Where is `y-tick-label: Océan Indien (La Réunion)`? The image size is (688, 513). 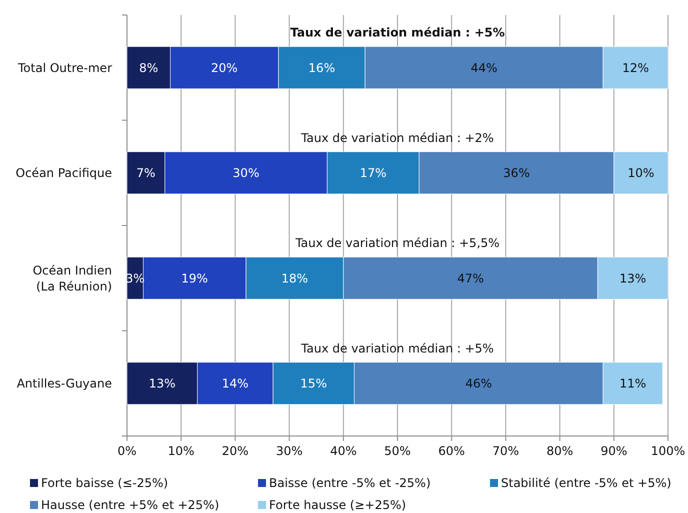
y-tick-label: Océan Indien (La Réunion) is located at coordinates (72, 278).